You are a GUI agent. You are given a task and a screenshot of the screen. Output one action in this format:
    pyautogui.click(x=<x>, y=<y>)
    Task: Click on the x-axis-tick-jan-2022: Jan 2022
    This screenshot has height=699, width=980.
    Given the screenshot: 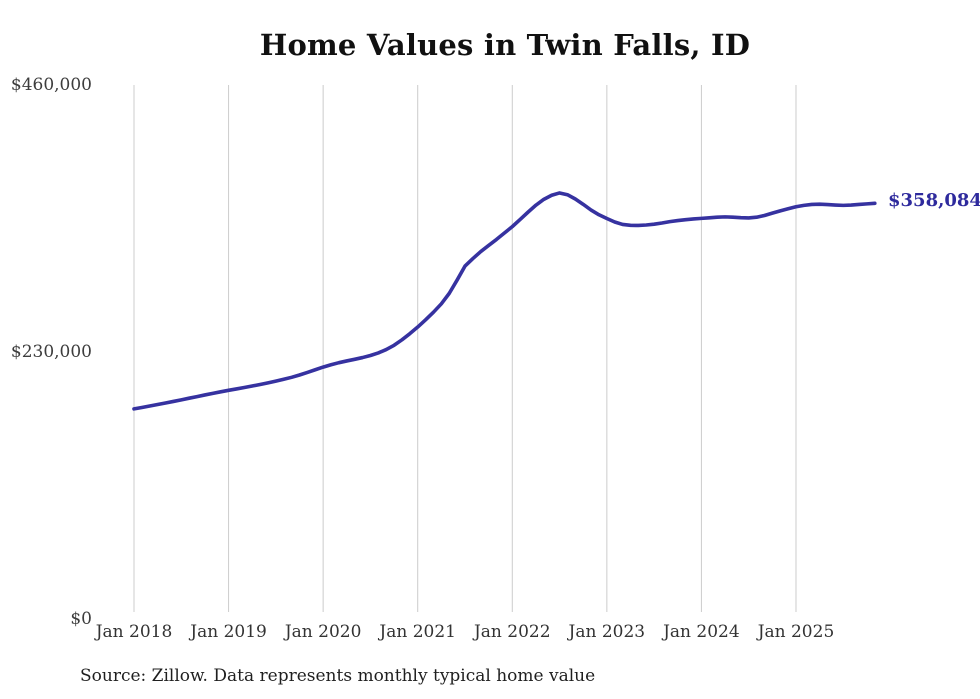 What is the action you would take?
    pyautogui.click(x=512, y=632)
    